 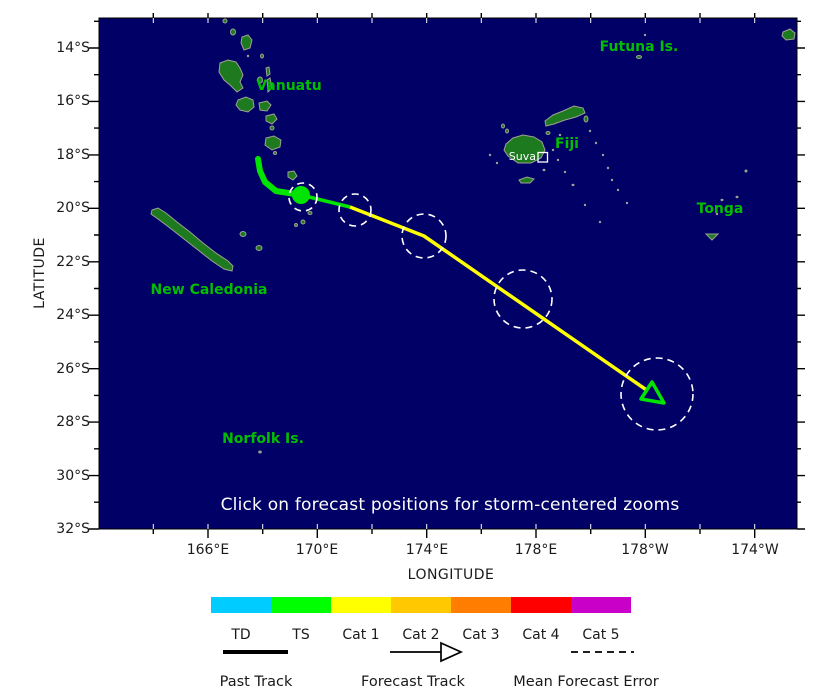 I want to click on legend-swatch-cat1, so click(x=361, y=605).